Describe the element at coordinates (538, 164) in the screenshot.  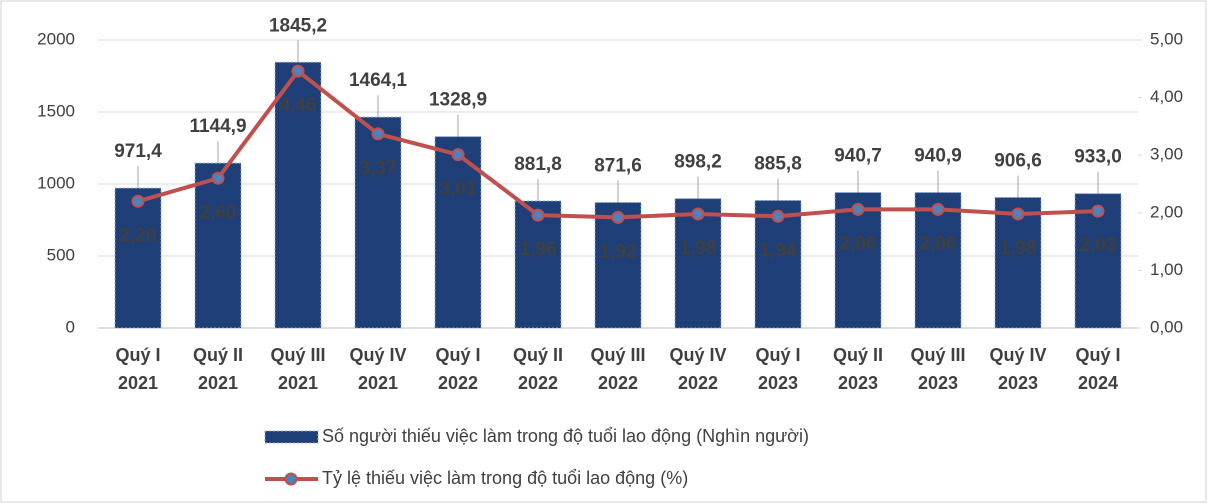
I see `bar-value-label: 881,8` at that location.